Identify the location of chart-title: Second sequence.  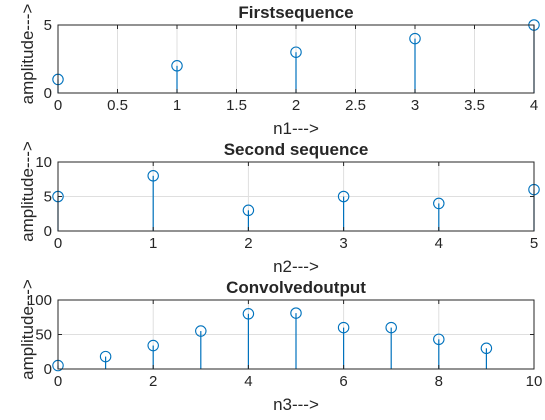
(296, 149).